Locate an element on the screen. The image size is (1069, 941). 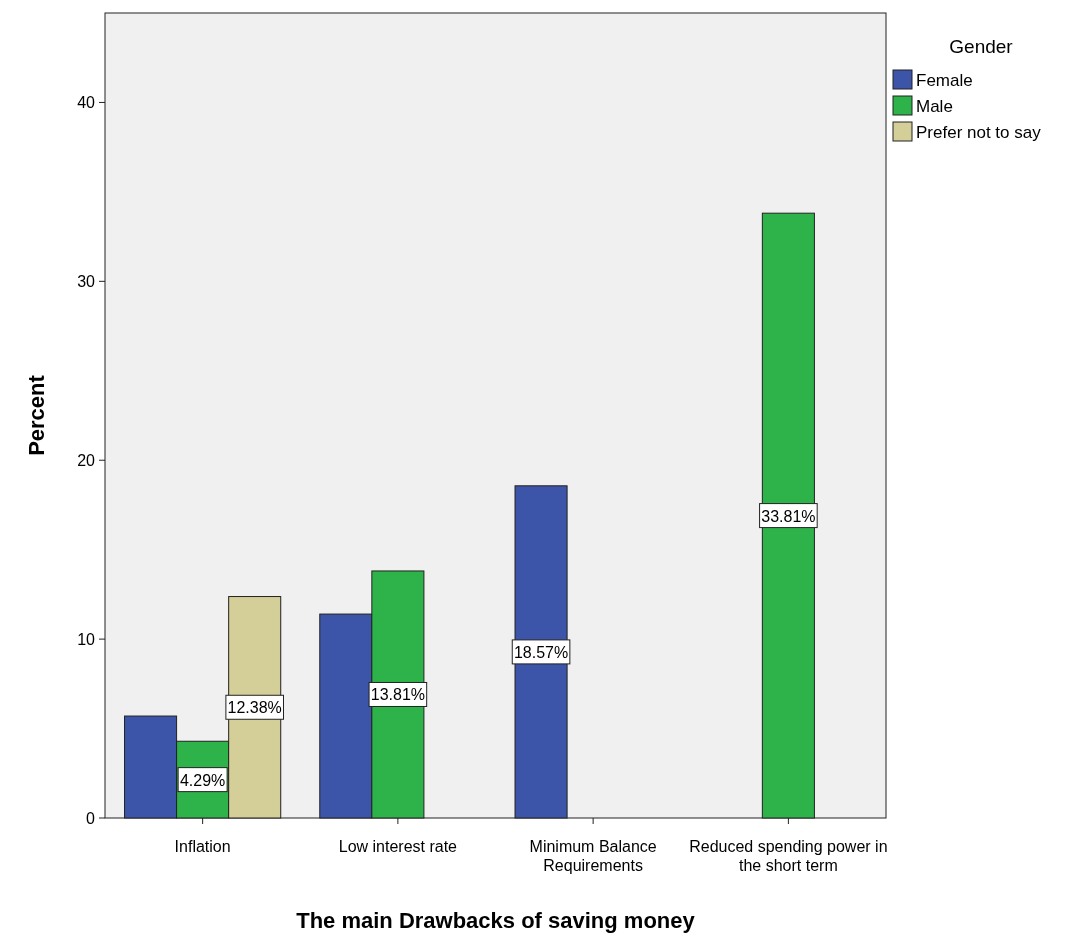
x-tick-label: Reduced spending power in the short term is located at coordinates (788, 856).